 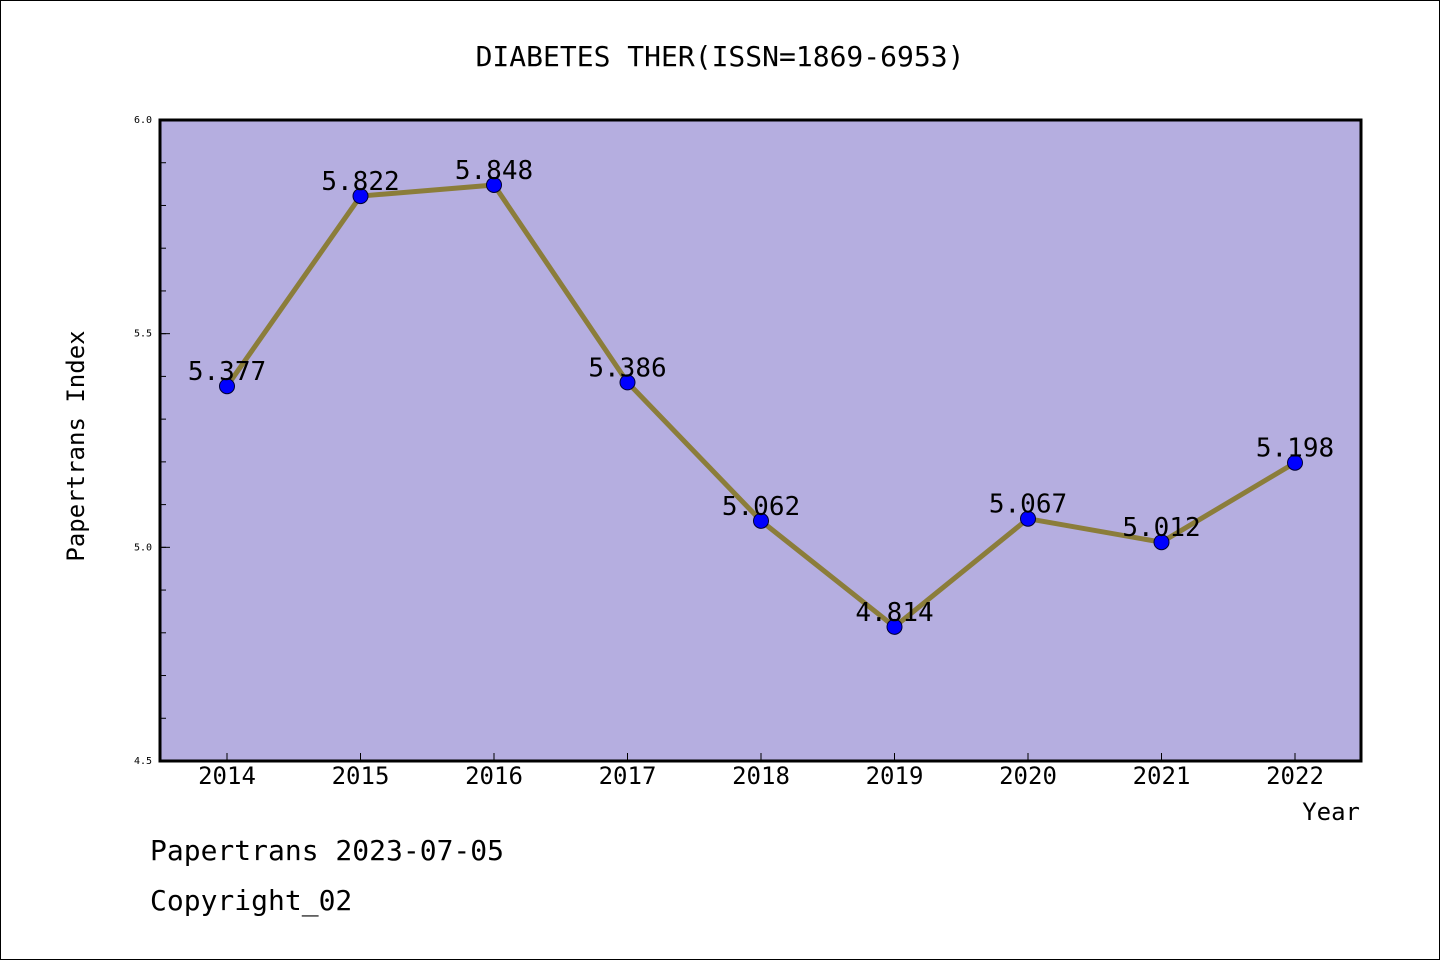 What do you see at coordinates (143, 547) in the screenshot?
I see `y-tick-label: 5.0` at bounding box center [143, 547].